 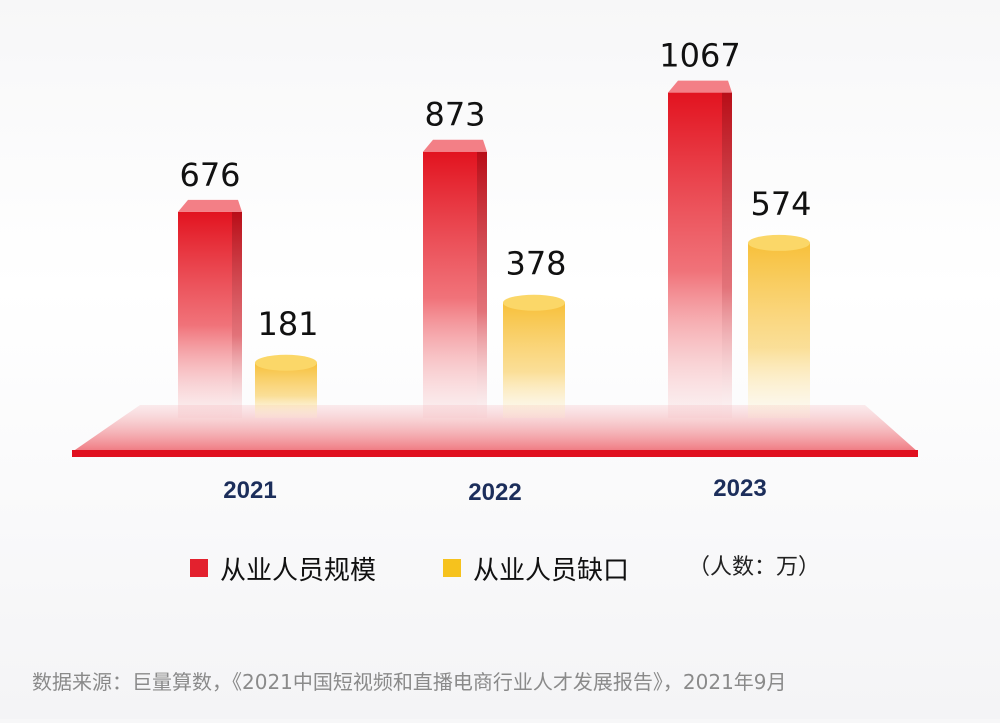 What do you see at coordinates (779, 330) in the screenshot?
I see `bar-gap-2023` at bounding box center [779, 330].